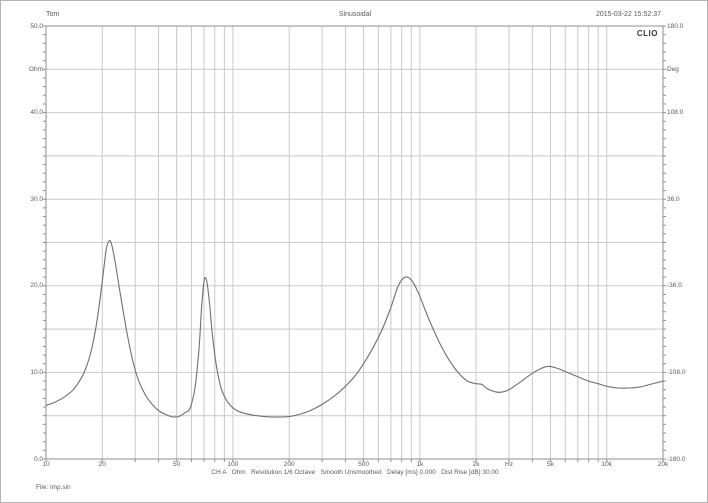 Image resolution: width=708 pixels, height=503 pixels. I want to click on x-axis-label: 200, so click(289, 464).